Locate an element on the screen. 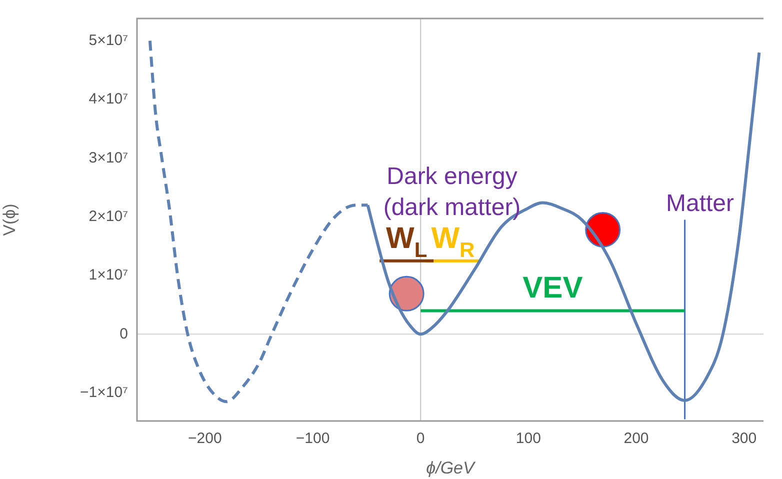  y-tick-label: −1×10⁷ is located at coordinates (104, 392).